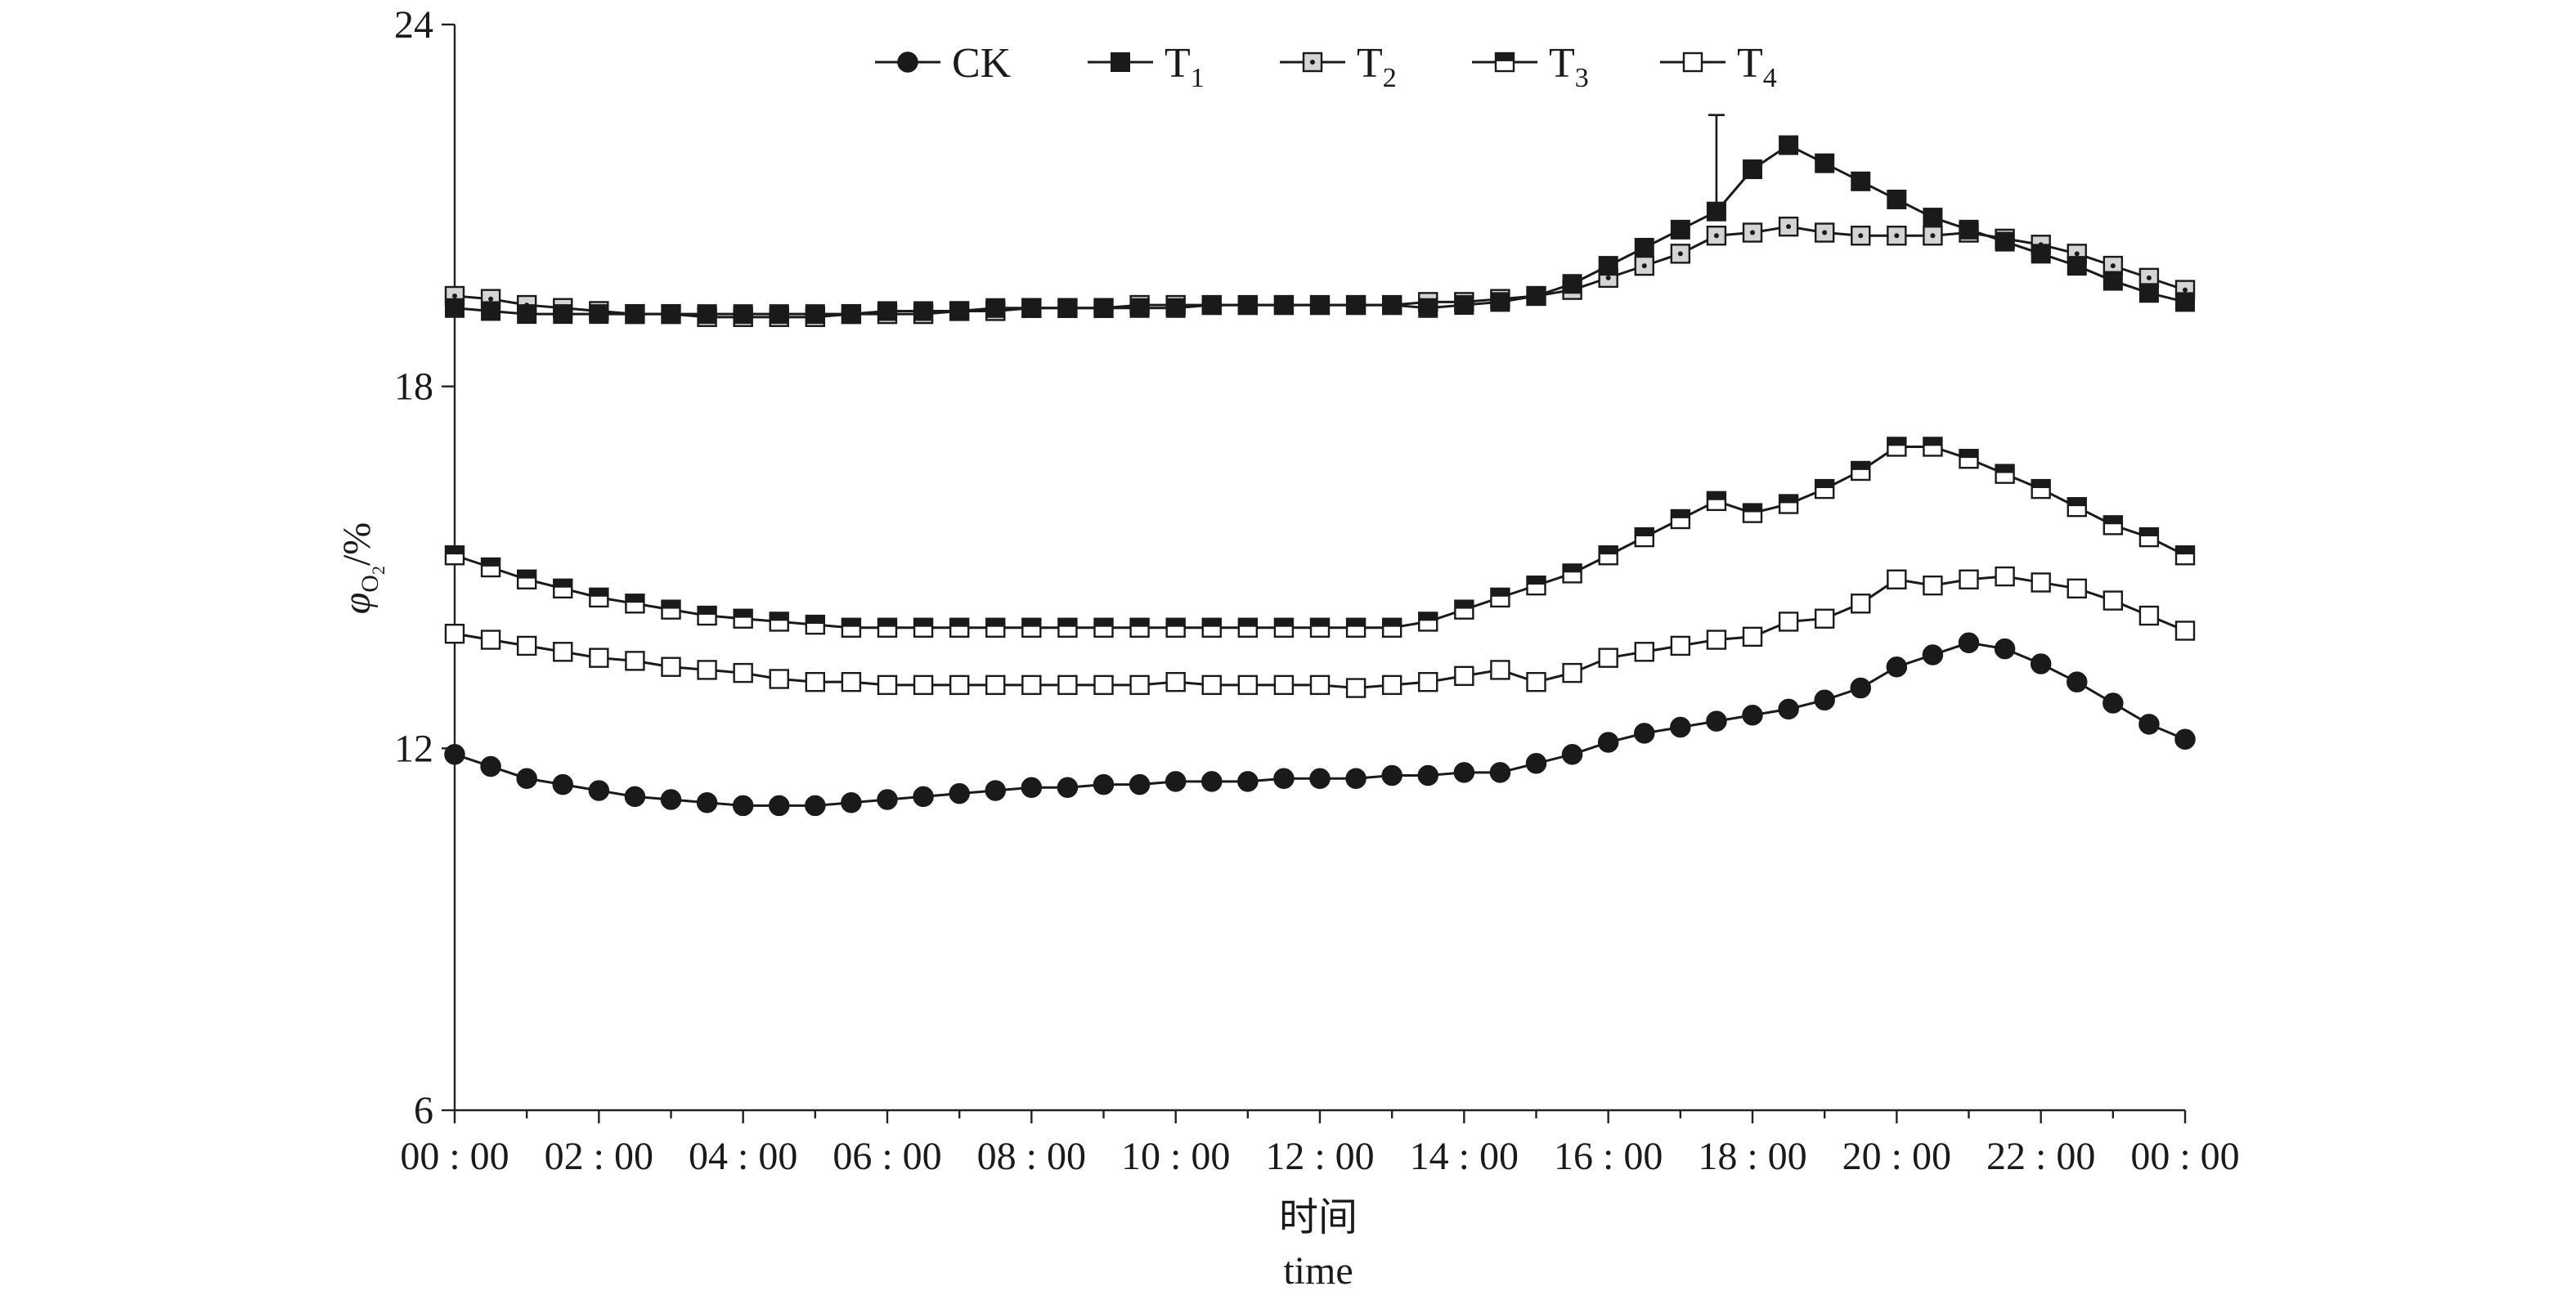 Image resolution: width=2576 pixels, height=1304 pixels. Describe the element at coordinates (1032, 1156) in the screenshot. I see `x-tick-label: 08 : 00` at that location.